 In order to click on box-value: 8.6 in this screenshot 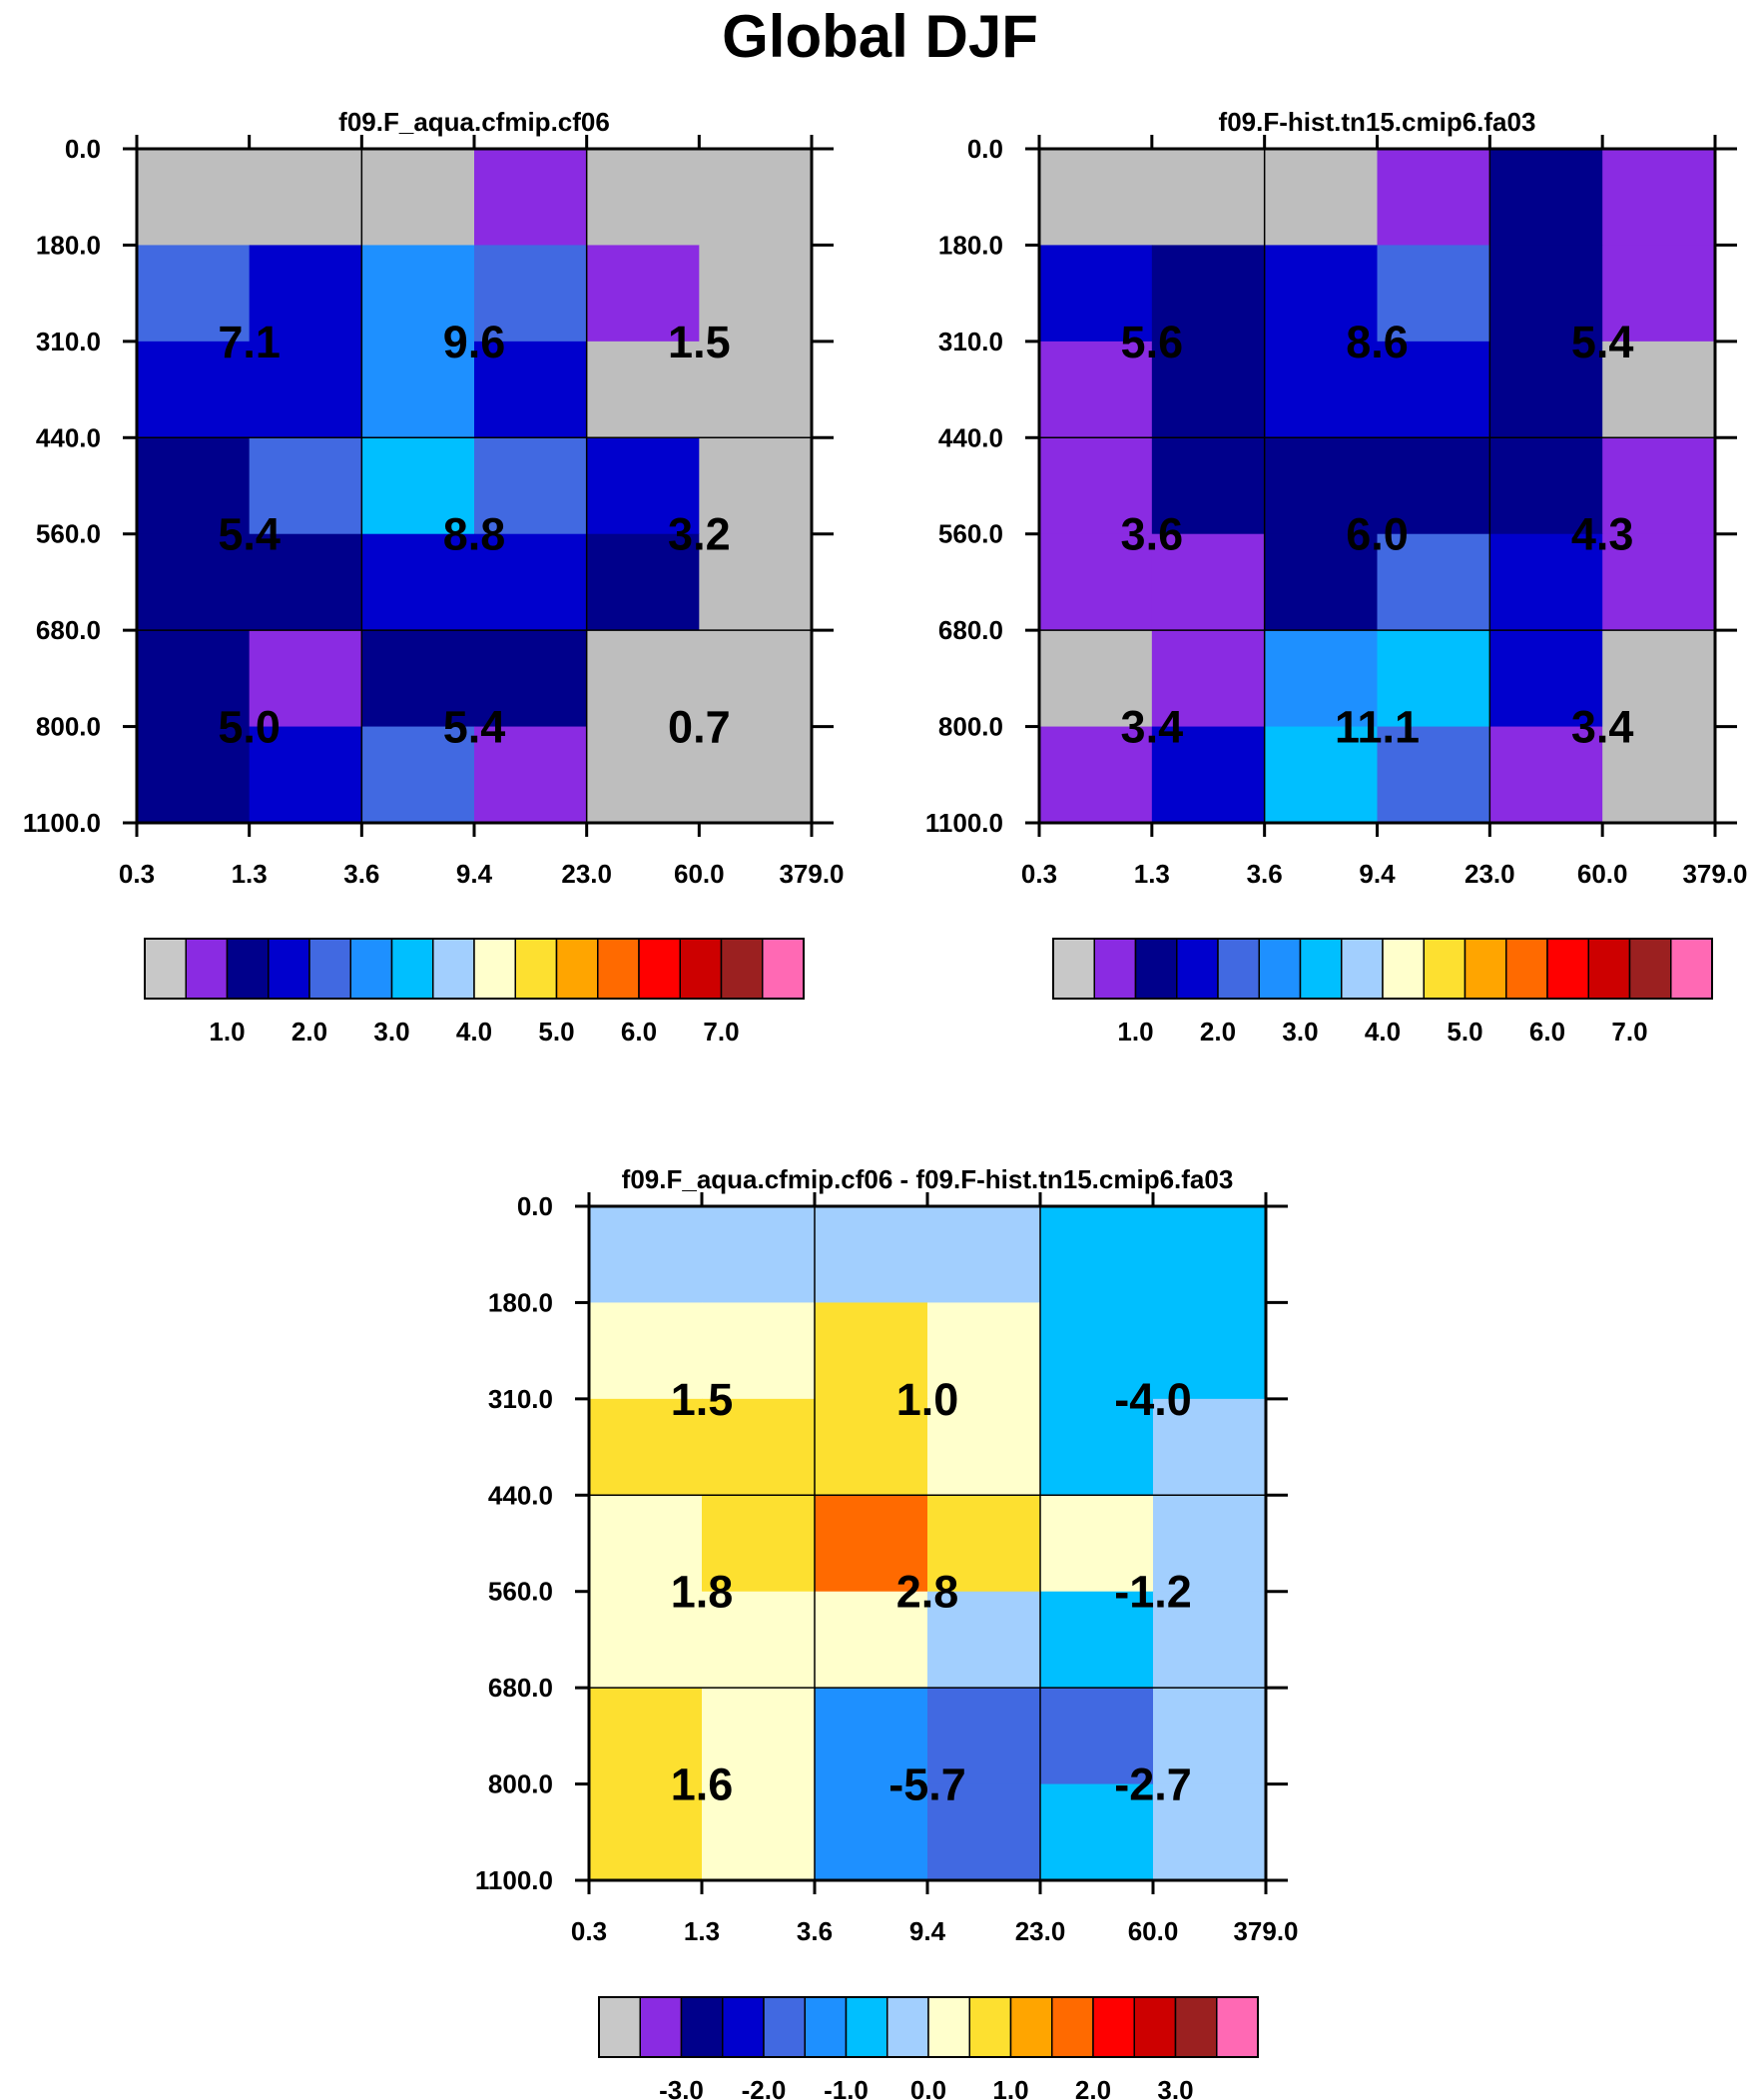, I will do `click(1377, 342)`.